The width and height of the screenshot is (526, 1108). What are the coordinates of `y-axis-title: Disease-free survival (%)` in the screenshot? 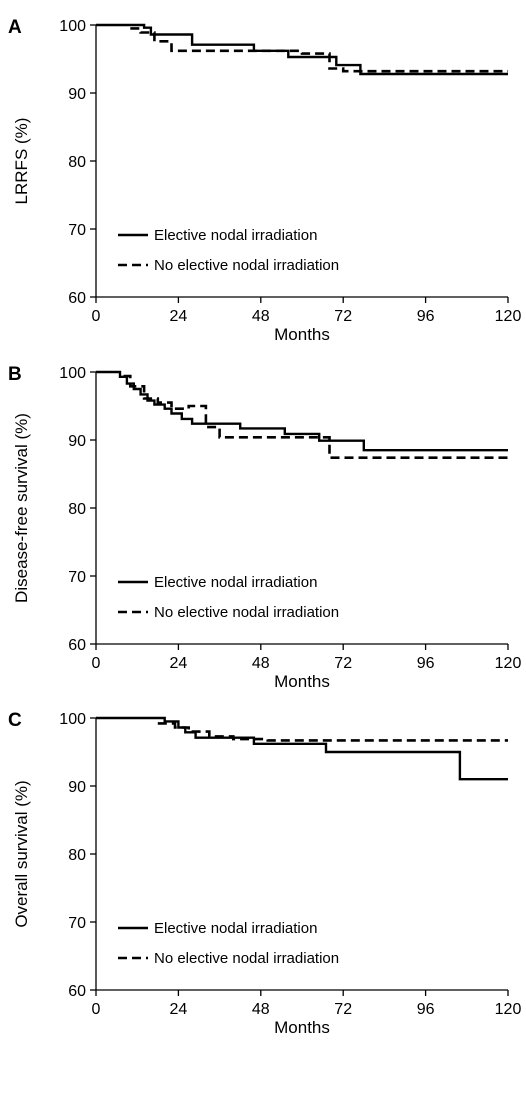 It's located at (21, 508).